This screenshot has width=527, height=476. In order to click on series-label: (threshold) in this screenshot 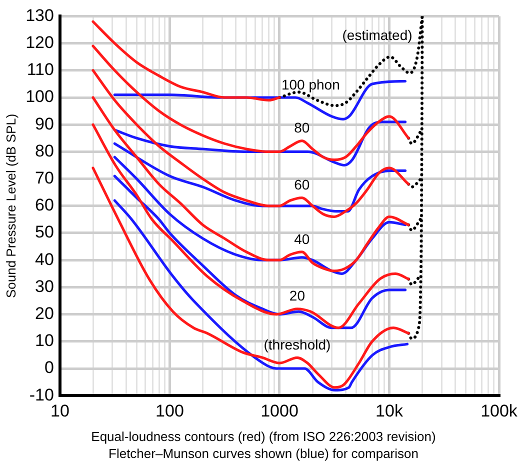, I will do `click(297, 344)`.